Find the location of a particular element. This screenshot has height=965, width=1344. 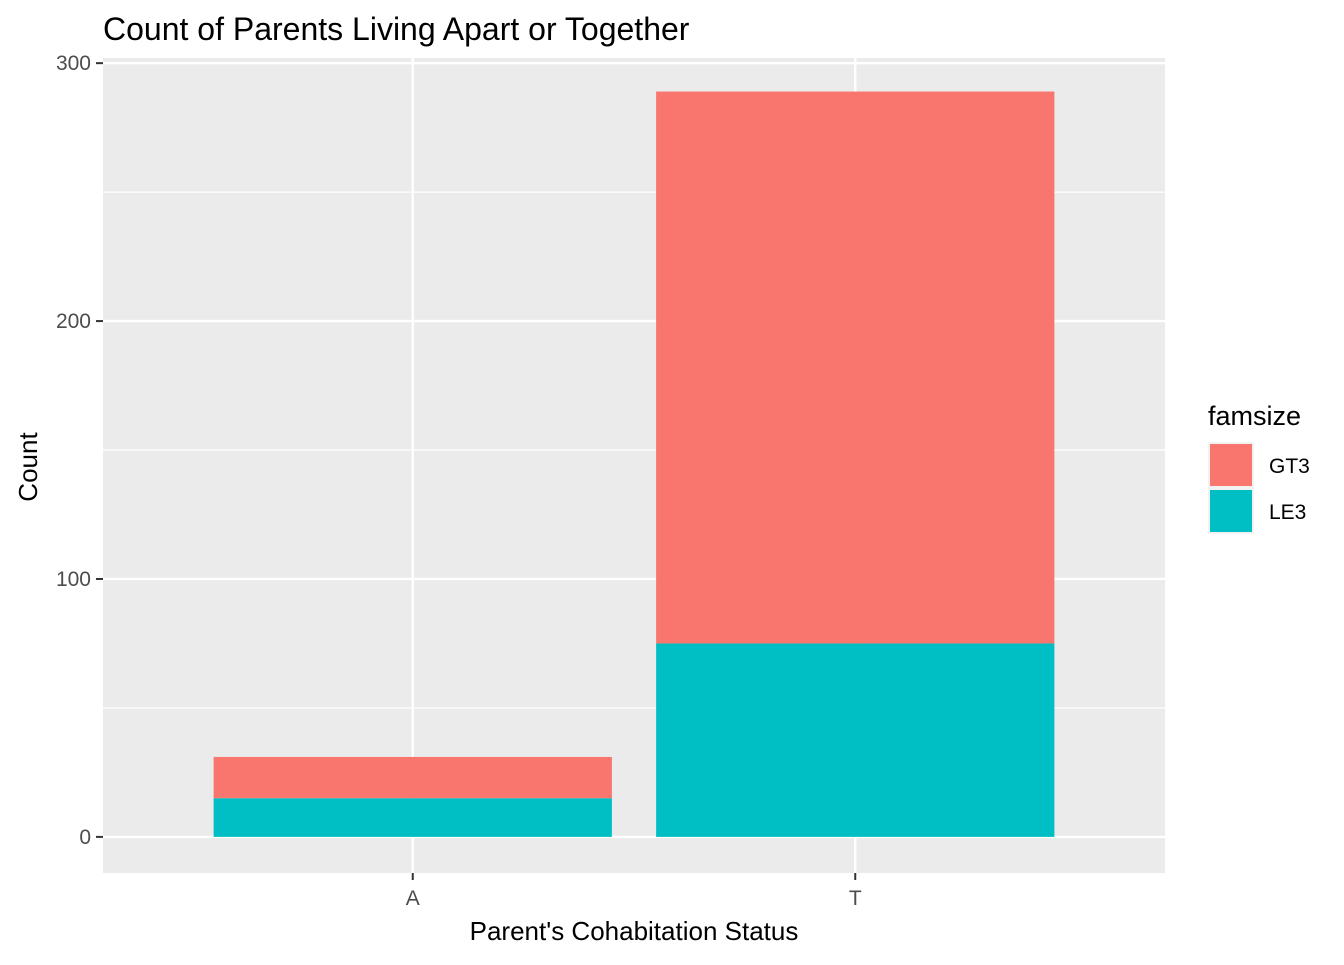

y-tick-label: 100 is located at coordinates (73, 579).